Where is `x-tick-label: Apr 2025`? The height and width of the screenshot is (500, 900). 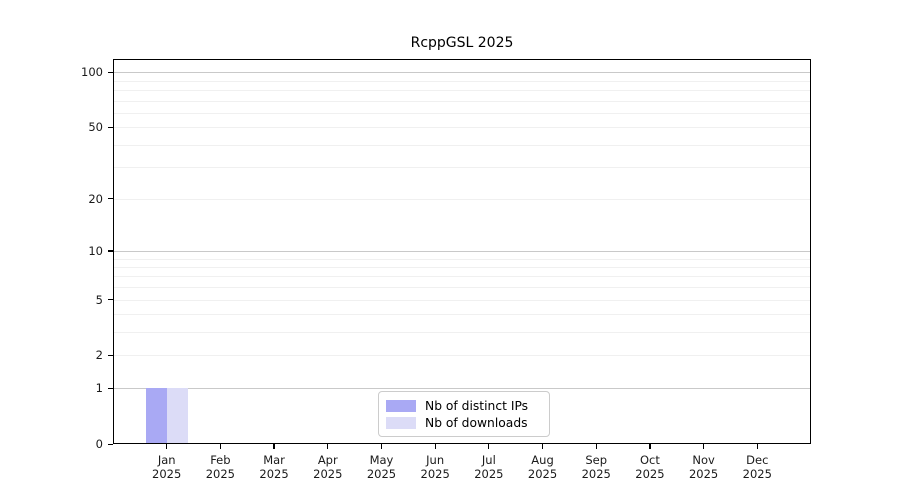 x-tick-label: Apr 2025 is located at coordinates (328, 467).